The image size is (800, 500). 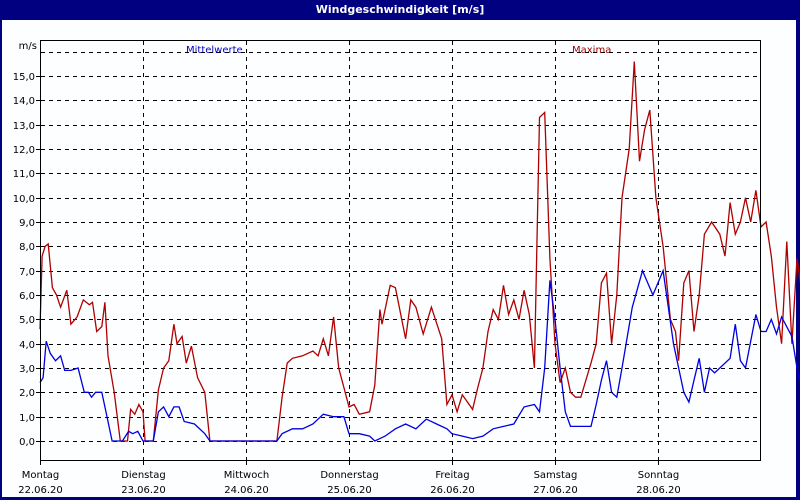 What do you see at coordinates (27, 393) in the screenshot?
I see `y-tick-label: 2,0` at bounding box center [27, 393].